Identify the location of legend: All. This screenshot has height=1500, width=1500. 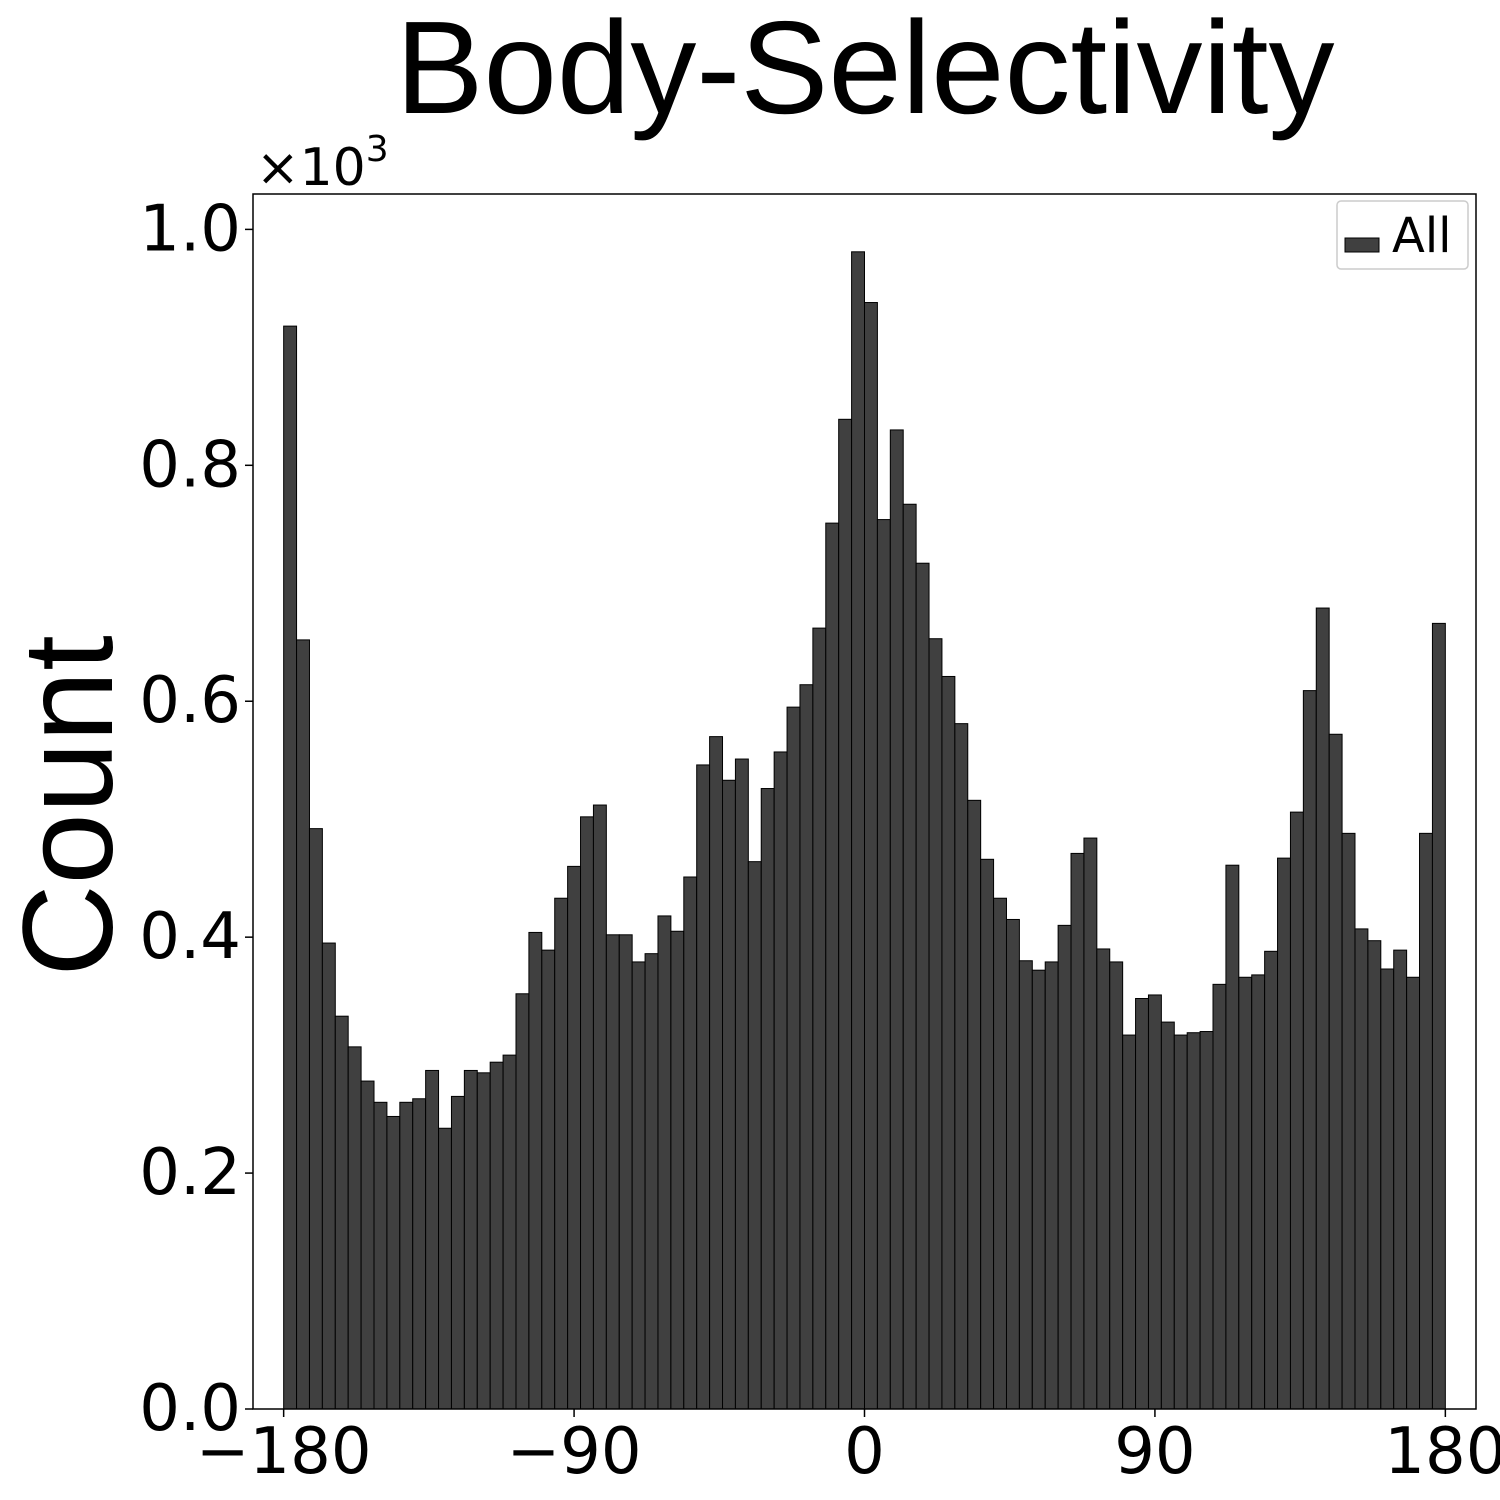
(1402, 235).